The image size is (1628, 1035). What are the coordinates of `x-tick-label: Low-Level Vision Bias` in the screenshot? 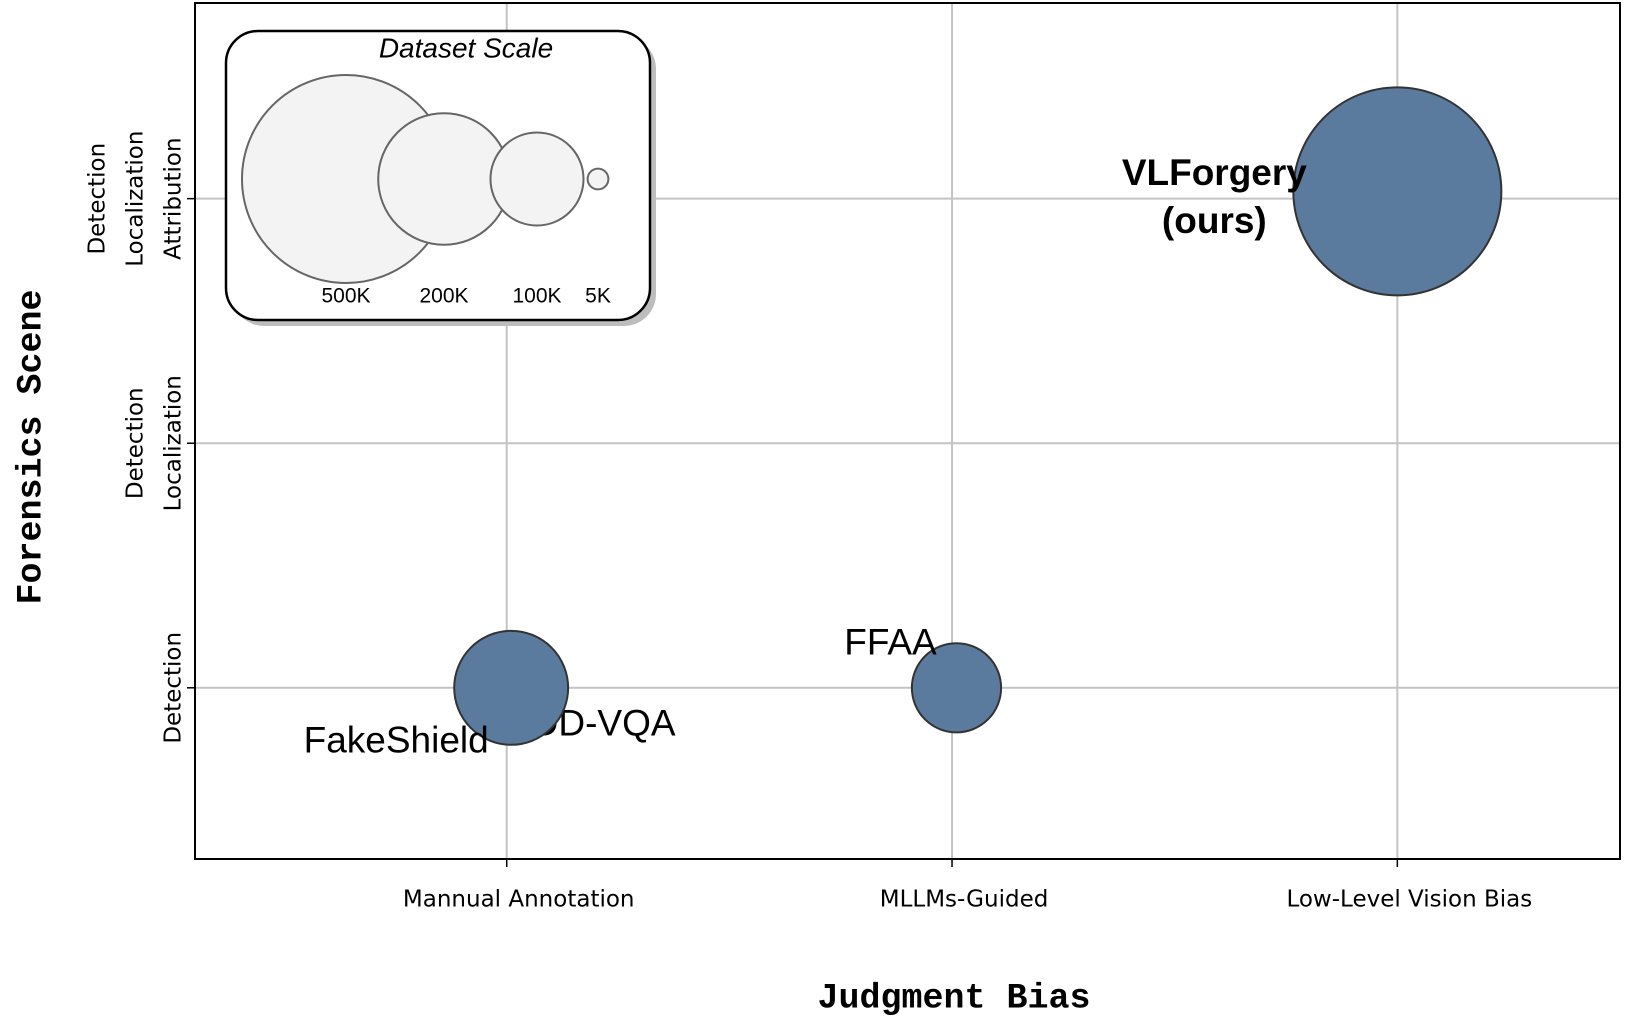 It's located at (1409, 900).